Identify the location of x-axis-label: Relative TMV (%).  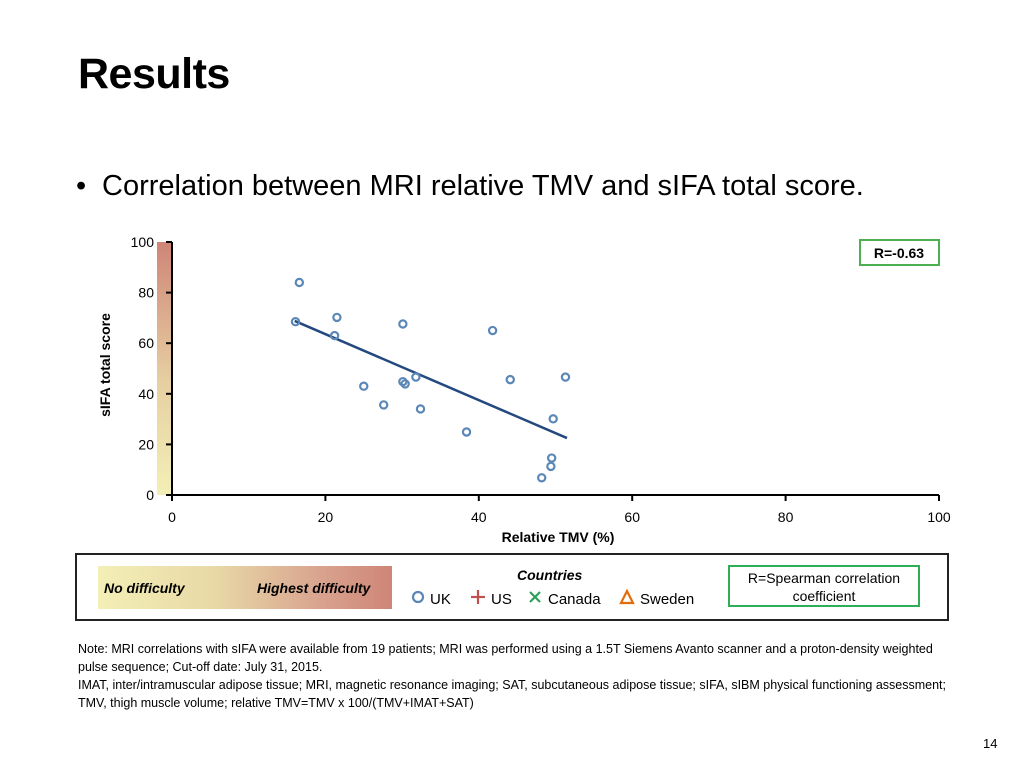
(558, 537).